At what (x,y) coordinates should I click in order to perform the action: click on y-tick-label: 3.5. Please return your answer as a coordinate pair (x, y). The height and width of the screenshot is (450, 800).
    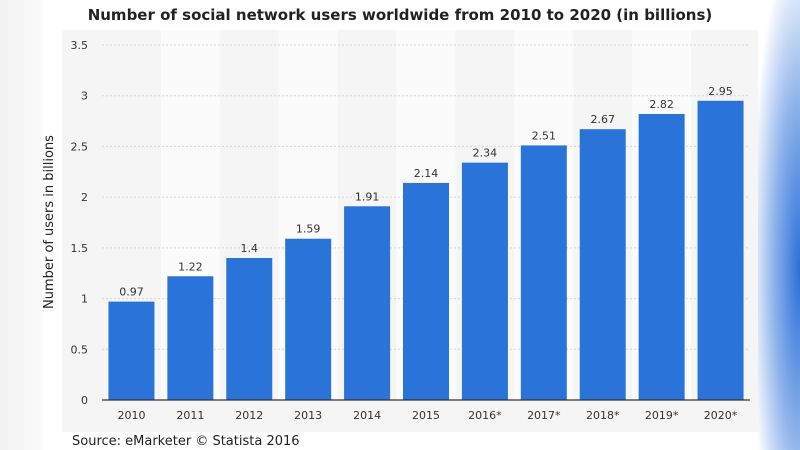
    Looking at the image, I should click on (80, 45).